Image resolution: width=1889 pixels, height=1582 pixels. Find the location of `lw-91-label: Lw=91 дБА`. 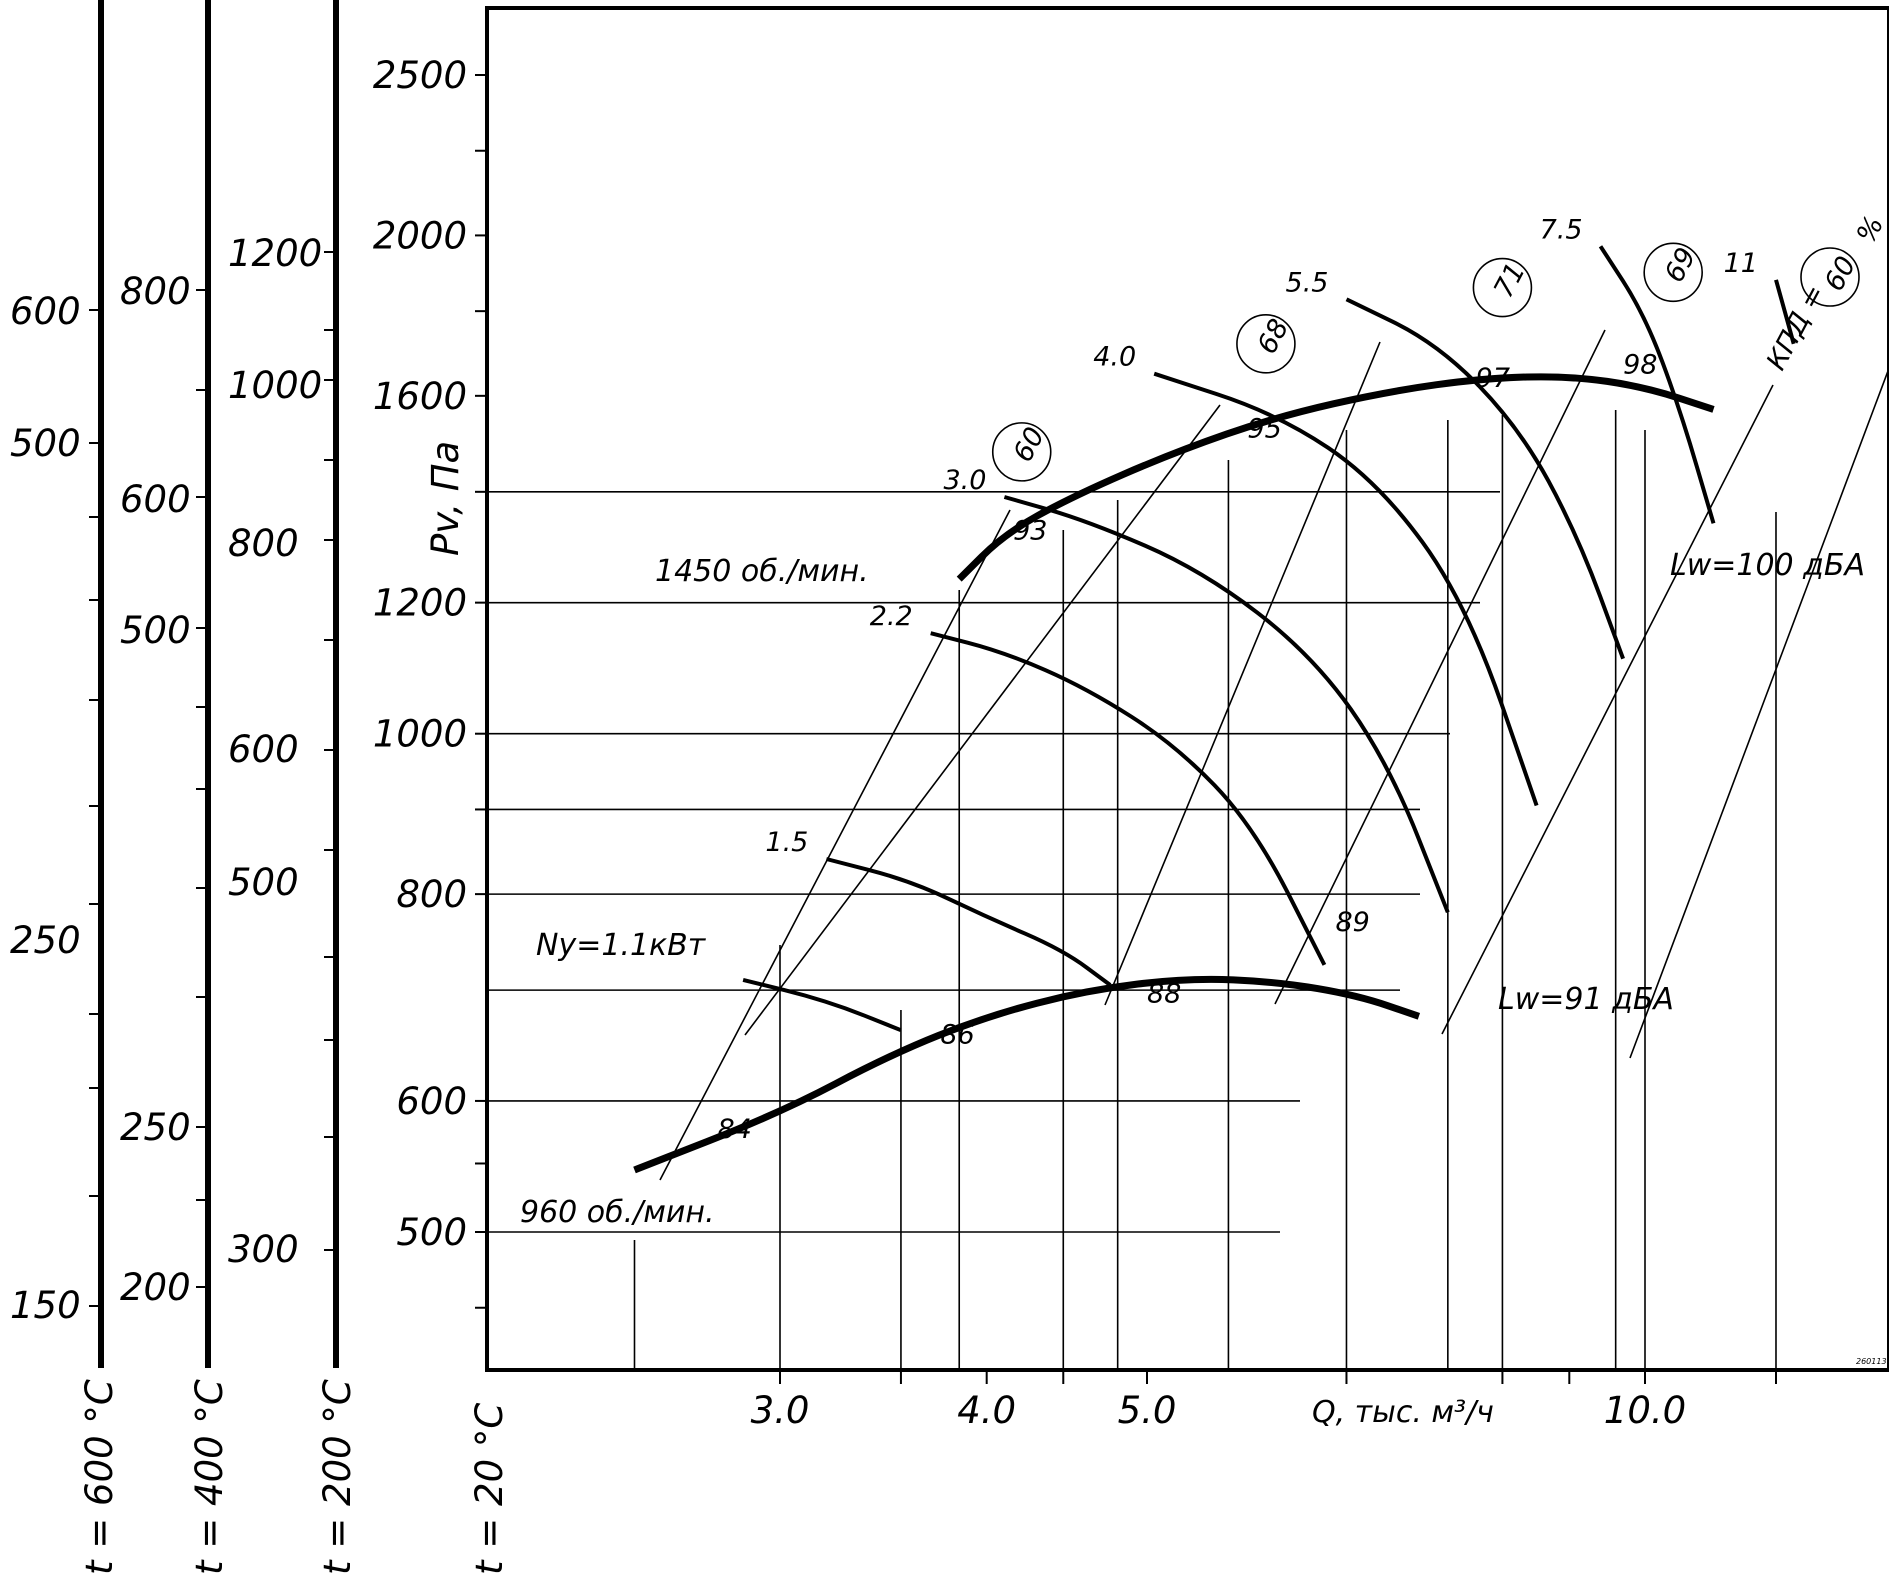

lw-91-label: Lw=91 дБА is located at coordinates (1586, 999).